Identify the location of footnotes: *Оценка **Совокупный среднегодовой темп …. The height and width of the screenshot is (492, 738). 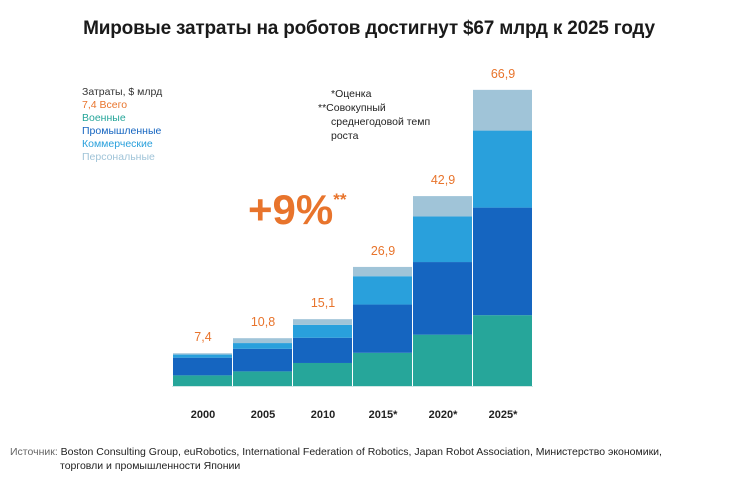
(374, 115).